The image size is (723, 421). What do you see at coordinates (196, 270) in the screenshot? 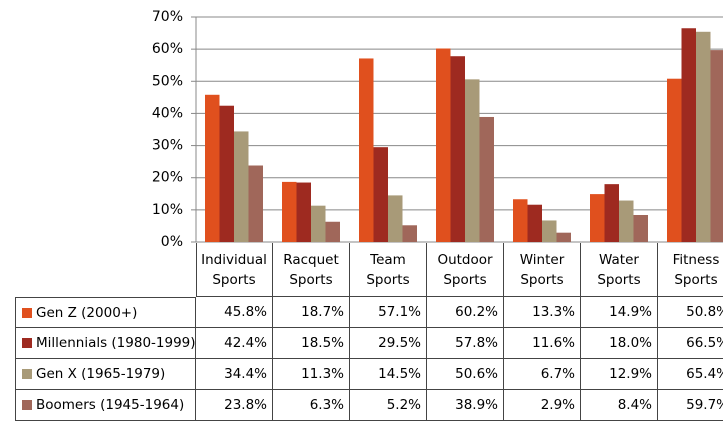
I see `header-left-border` at bounding box center [196, 270].